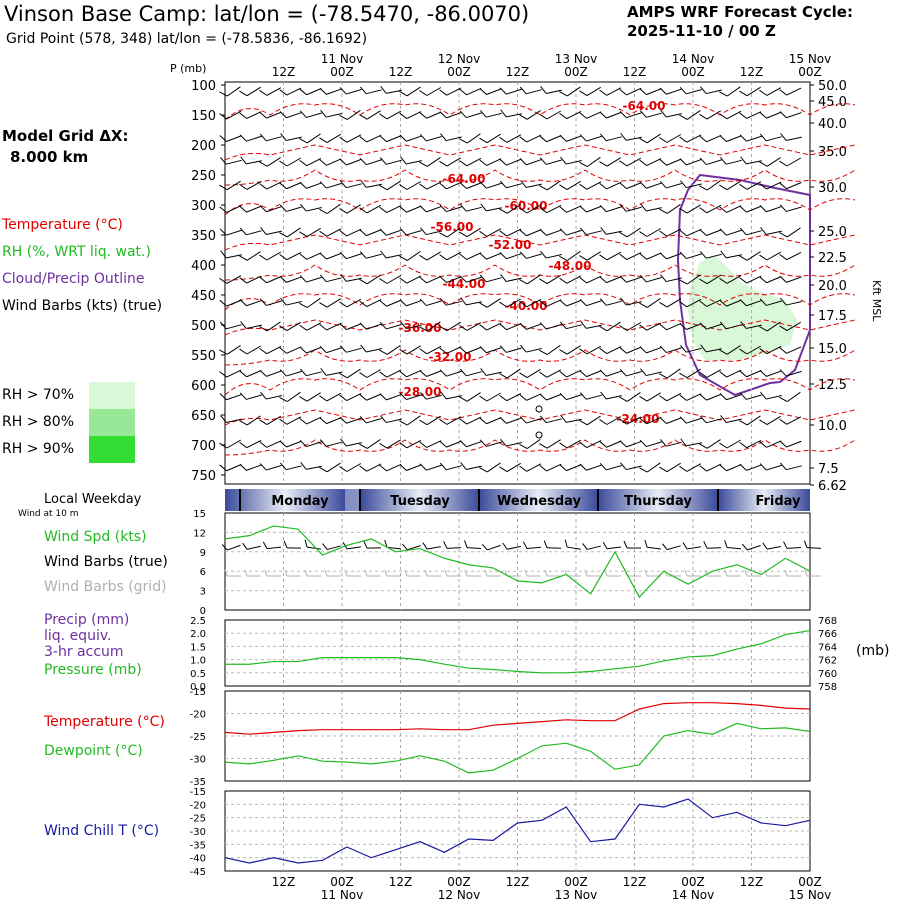 Image resolution: width=900 pixels, height=900 pixels. Describe the element at coordinates (38, 422) in the screenshot. I see `legend-rh80: RH > 80%` at that location.